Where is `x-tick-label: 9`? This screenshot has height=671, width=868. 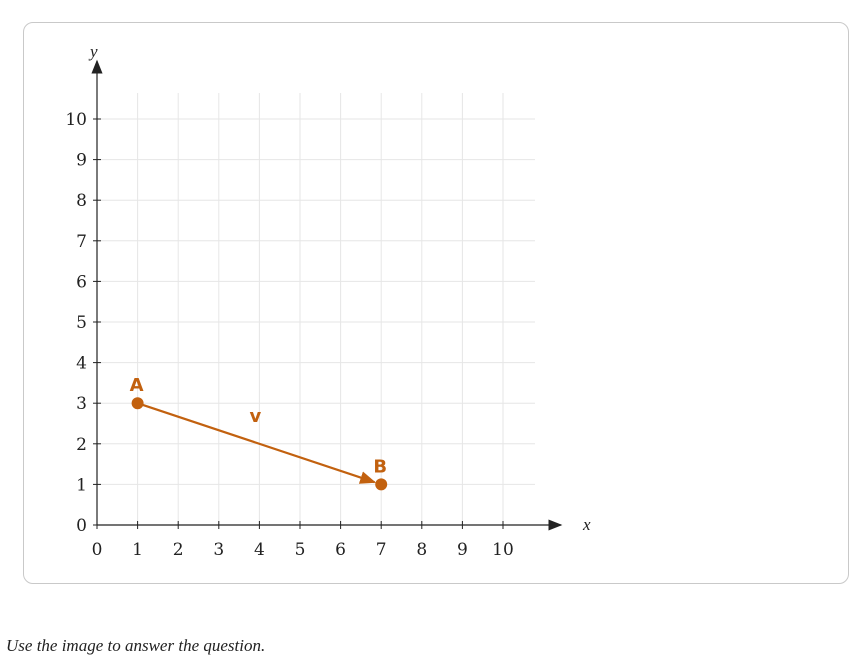 x-tick-label: 9 is located at coordinates (462, 550).